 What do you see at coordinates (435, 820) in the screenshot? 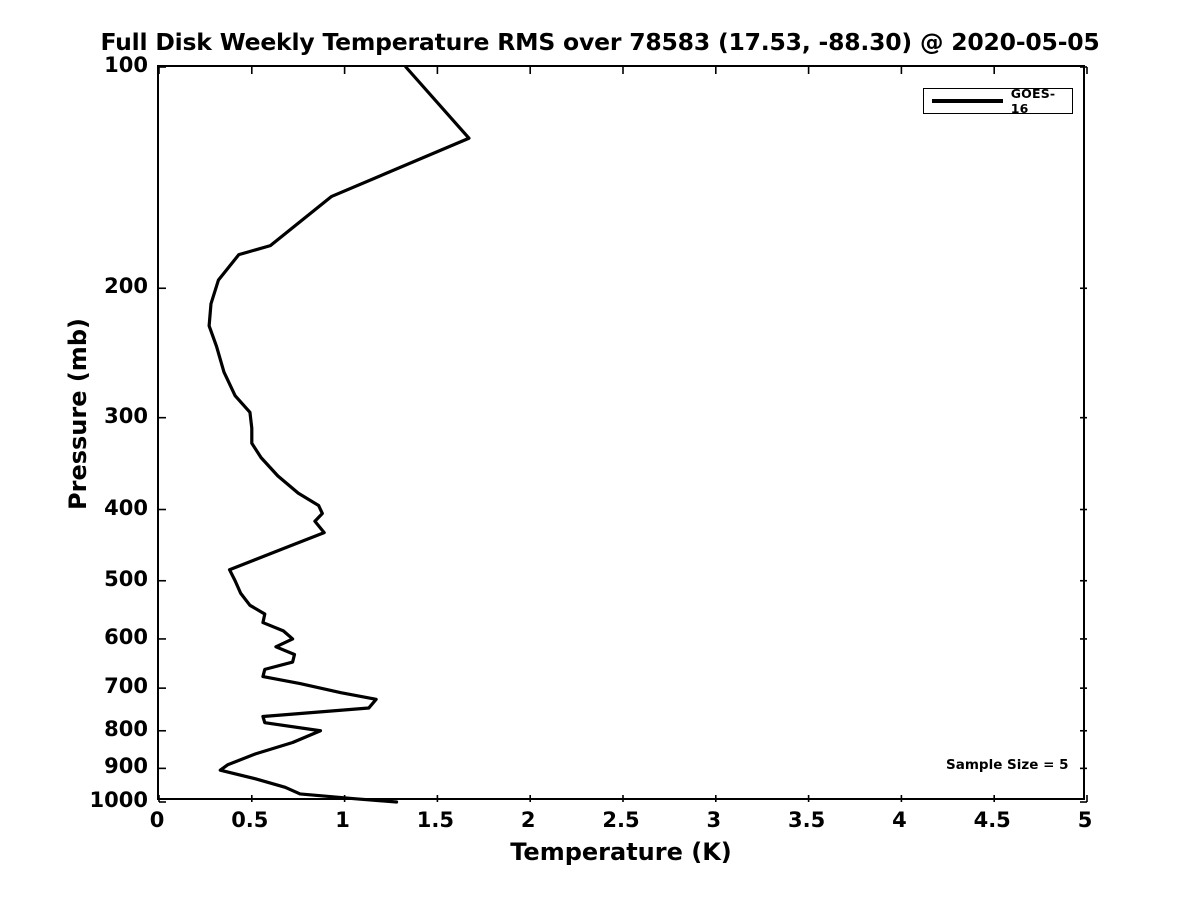
I see `x-tick-label-1-5: 1.5` at bounding box center [435, 820].